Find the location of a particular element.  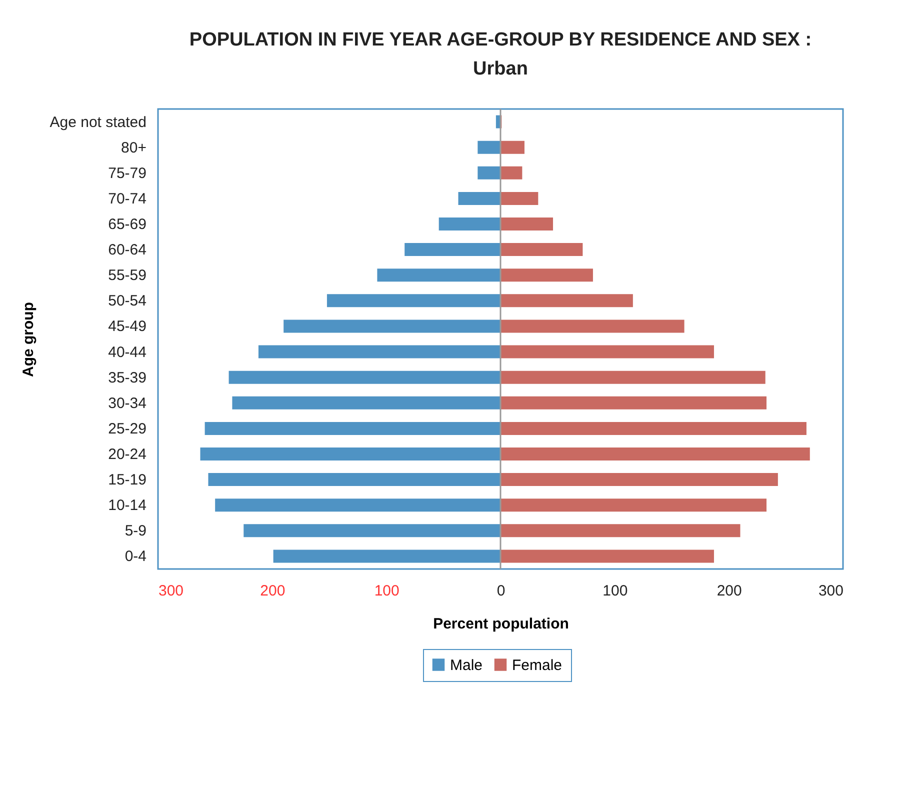

y-tick-label: 10-14 is located at coordinates (127, 505).